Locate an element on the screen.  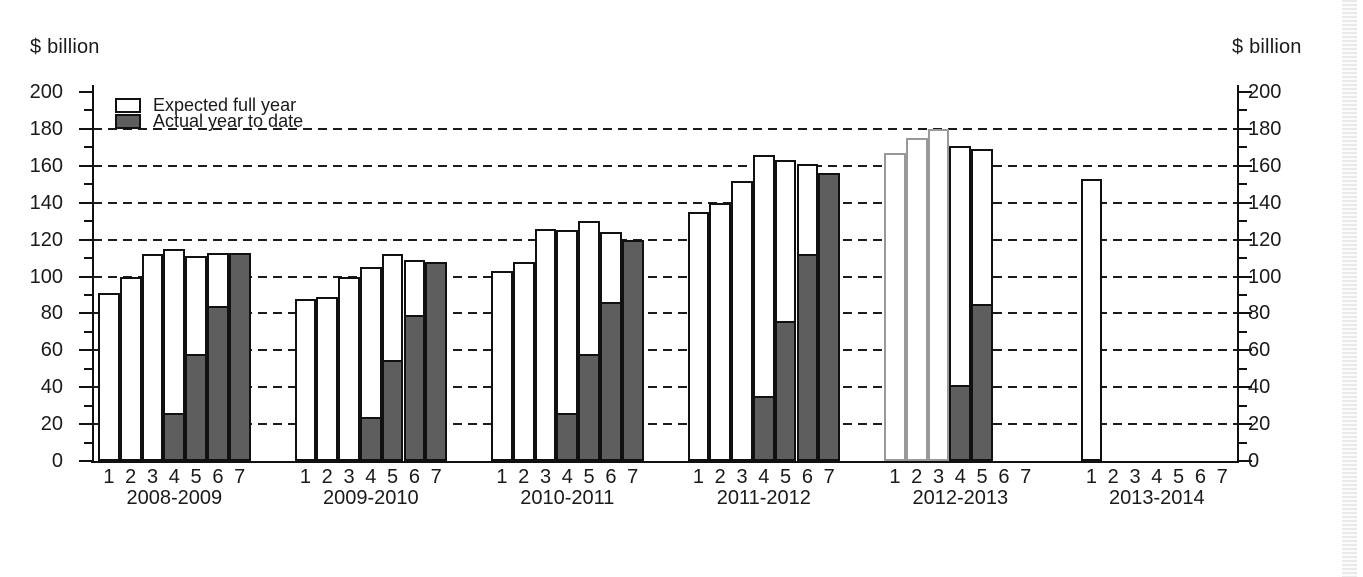
legend-row-actual: Actual year to date is located at coordinates (209, 121).